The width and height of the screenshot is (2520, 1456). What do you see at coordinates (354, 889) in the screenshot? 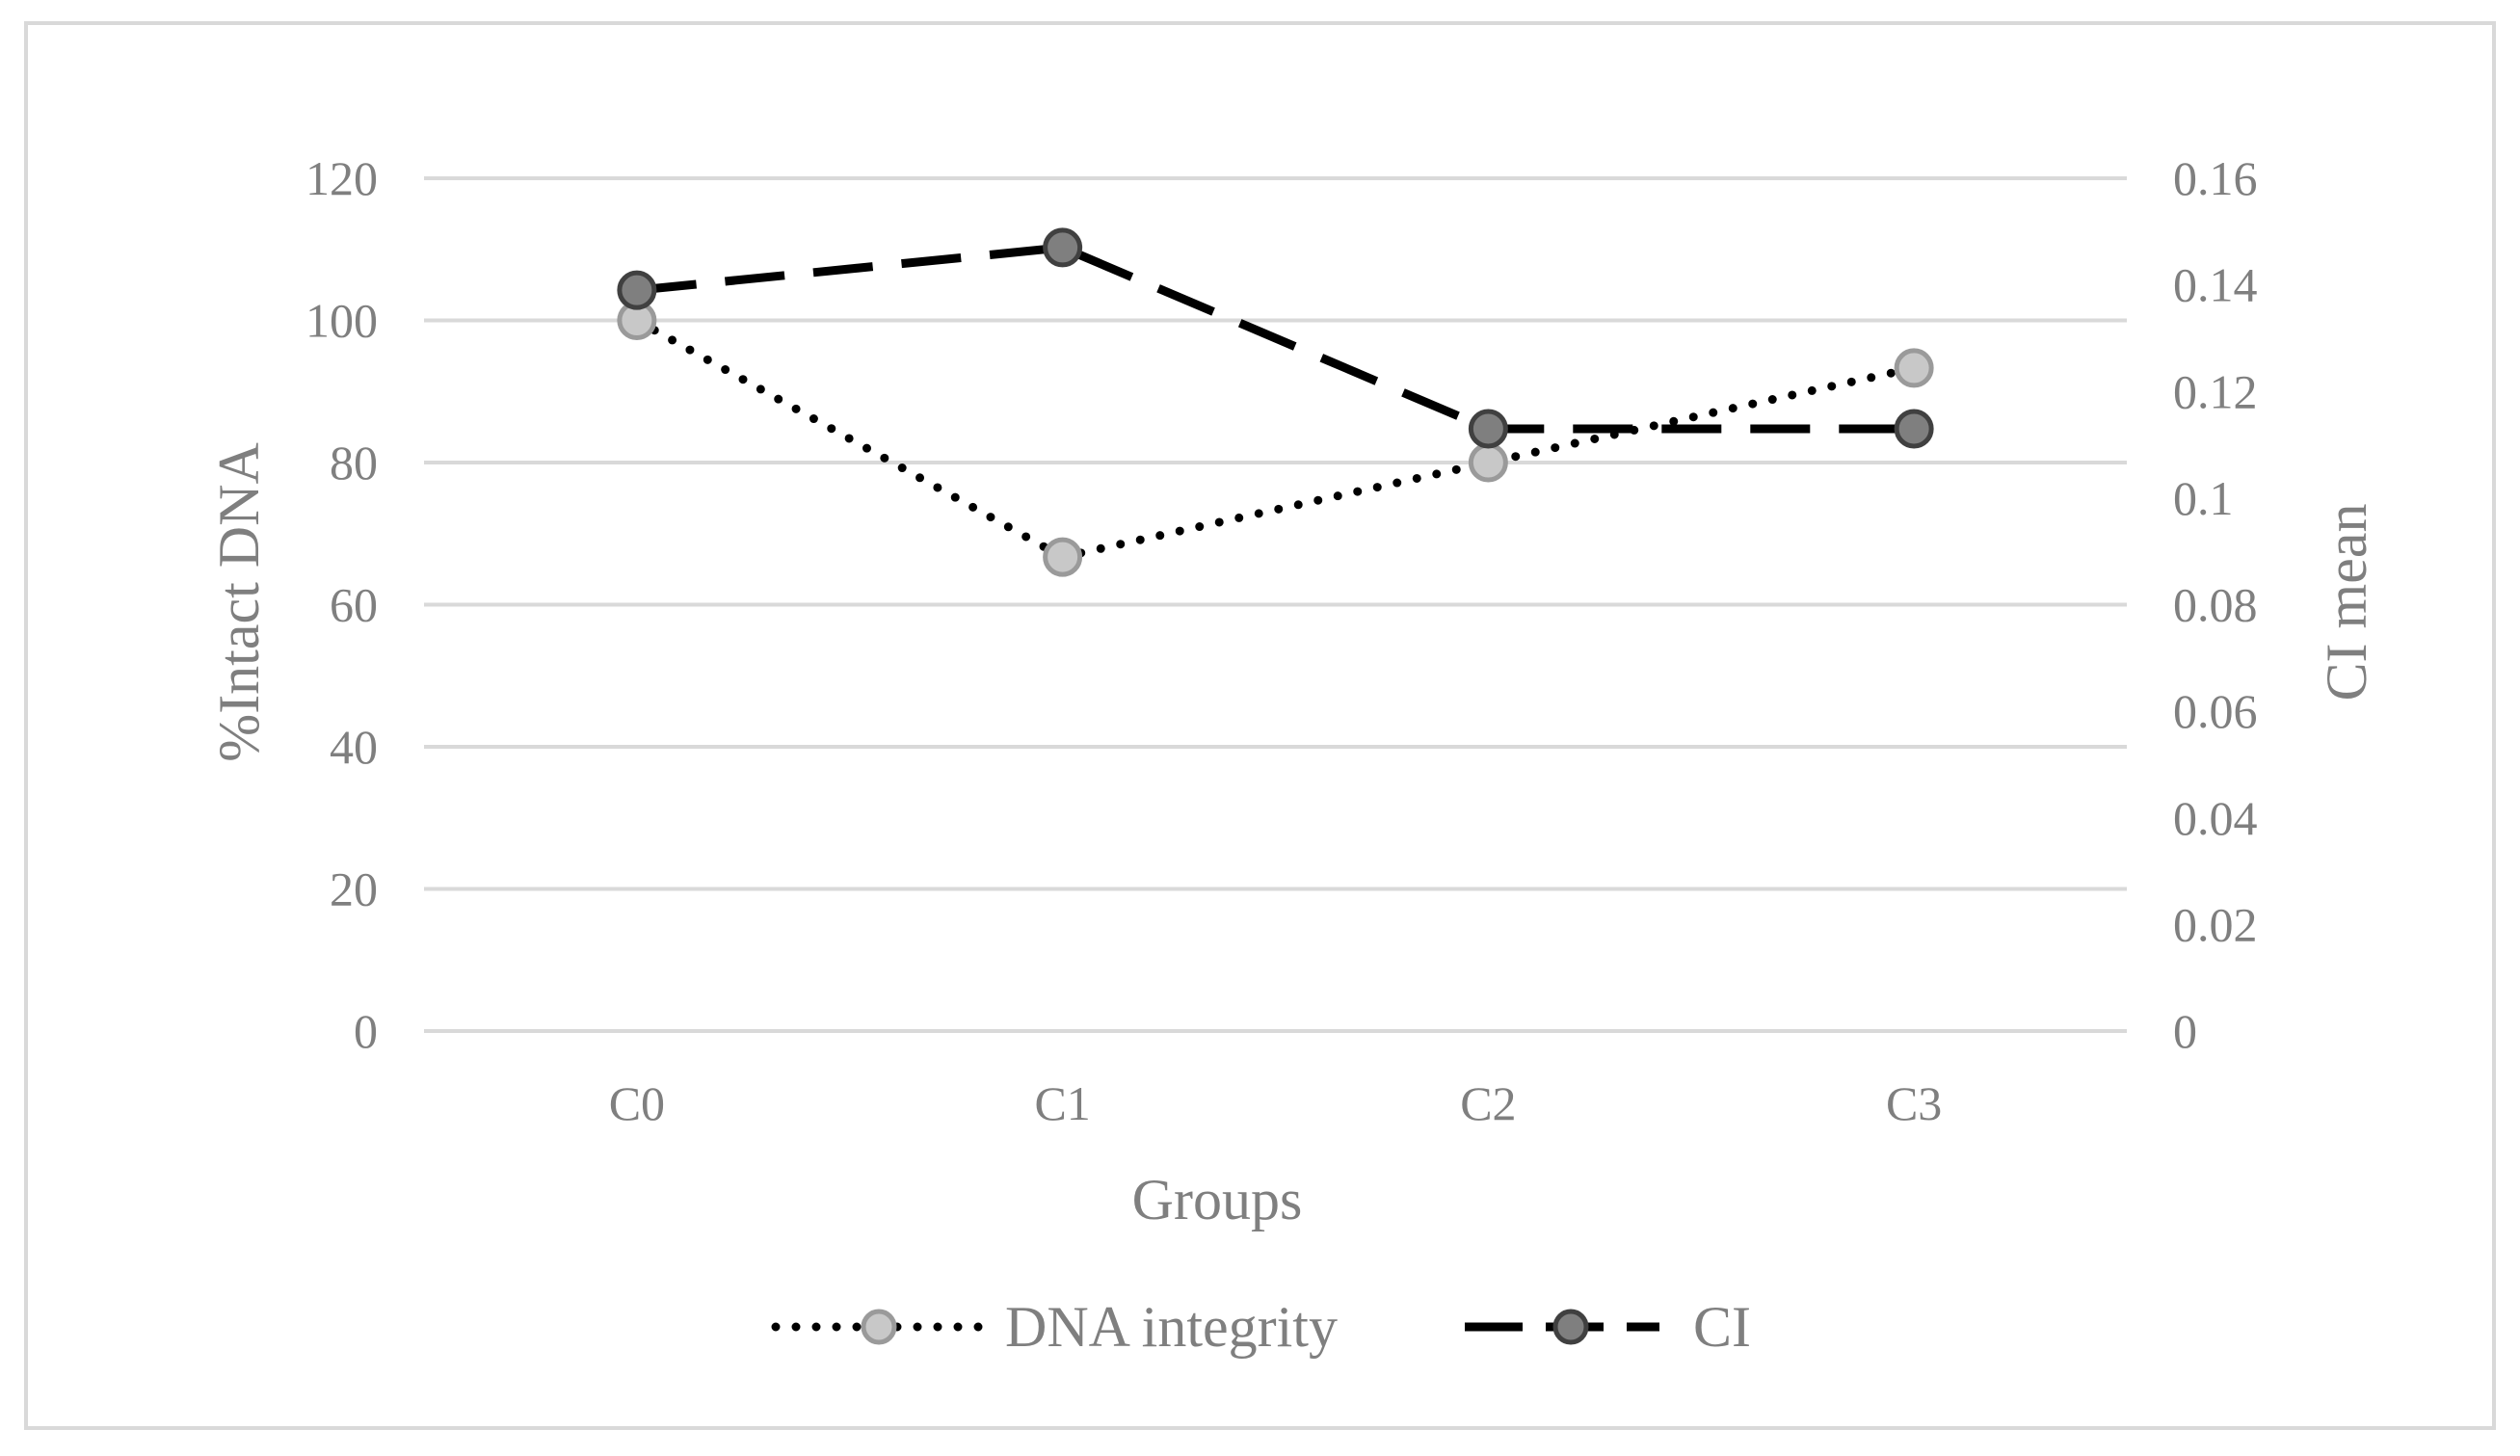
I see `y-tick-label-left-1: 20` at bounding box center [354, 889].